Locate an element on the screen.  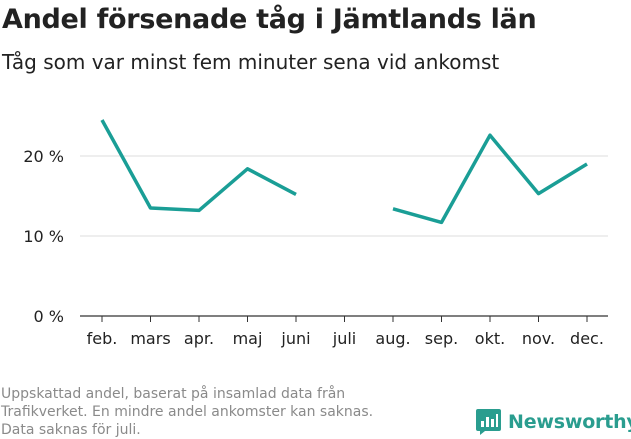
newsworthy-logo-icon is located at coordinates (488, 422).